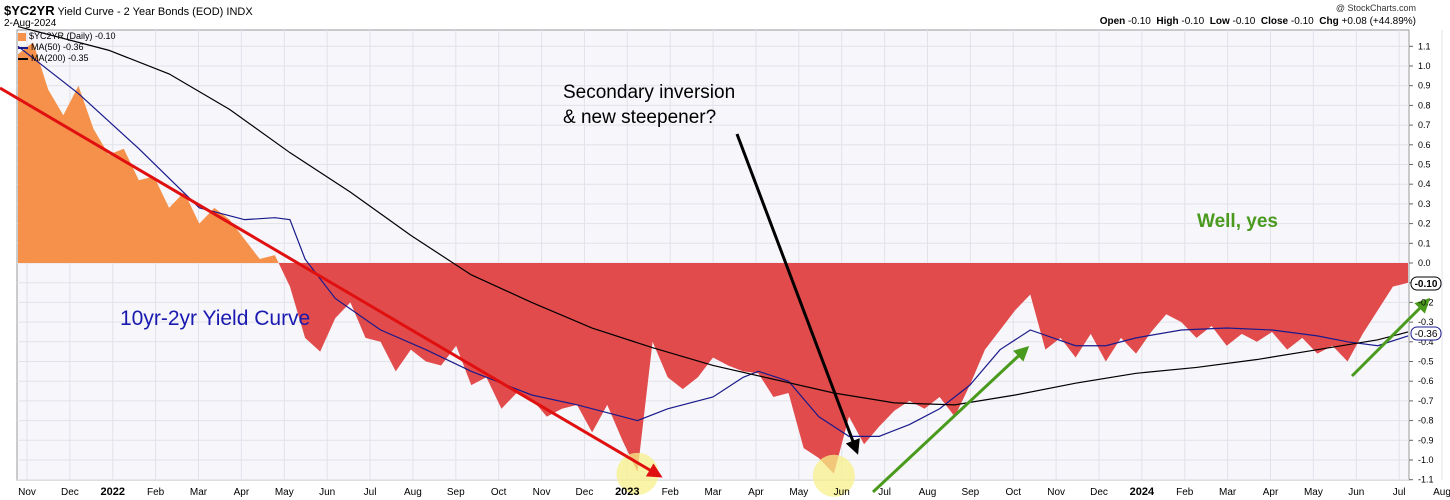 The image size is (1450, 500). Describe the element at coordinates (1424, 66) in the screenshot. I see `y-tick-label: 1.0` at that location.